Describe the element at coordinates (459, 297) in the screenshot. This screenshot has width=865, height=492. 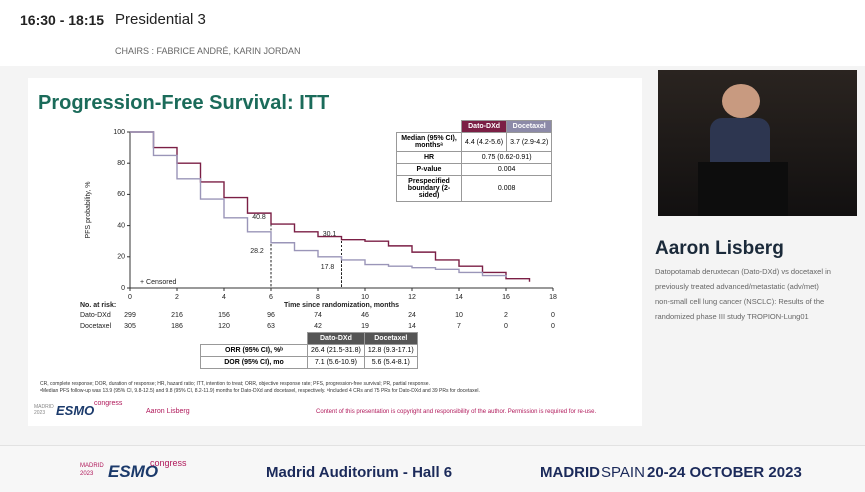
I see `x-tick-label: 14` at that location.